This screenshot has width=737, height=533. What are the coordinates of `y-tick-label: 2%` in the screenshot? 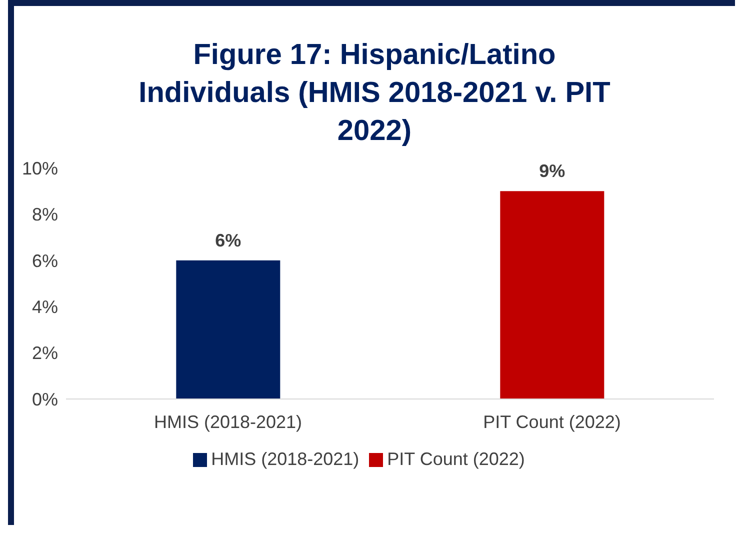 It's located at (45, 353).